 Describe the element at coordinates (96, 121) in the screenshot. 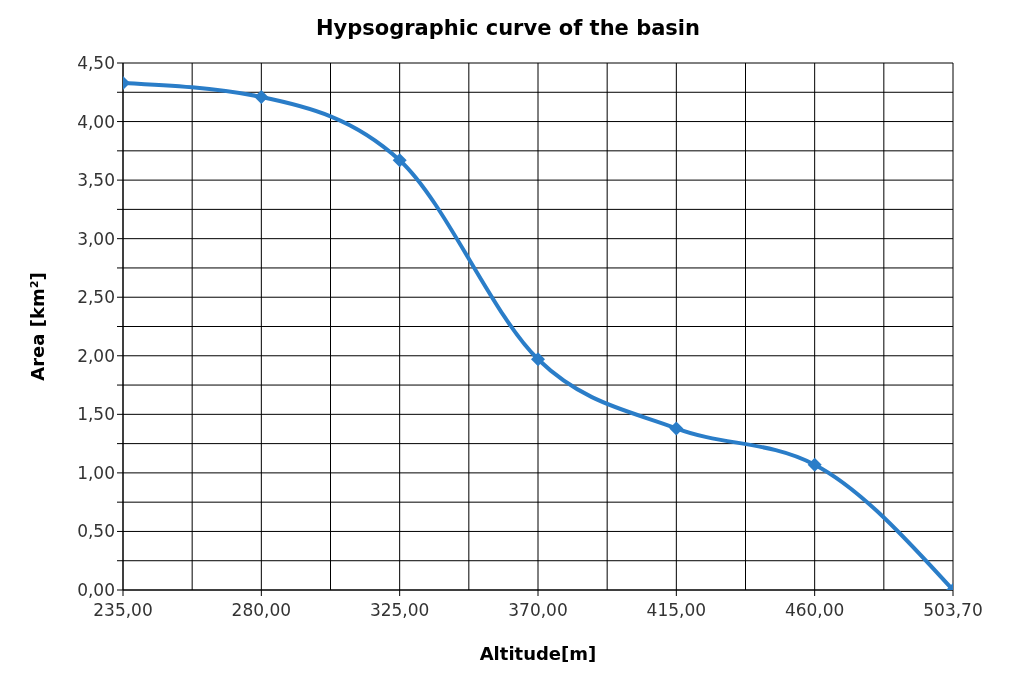

I see `y-tick-label: 4,00` at that location.